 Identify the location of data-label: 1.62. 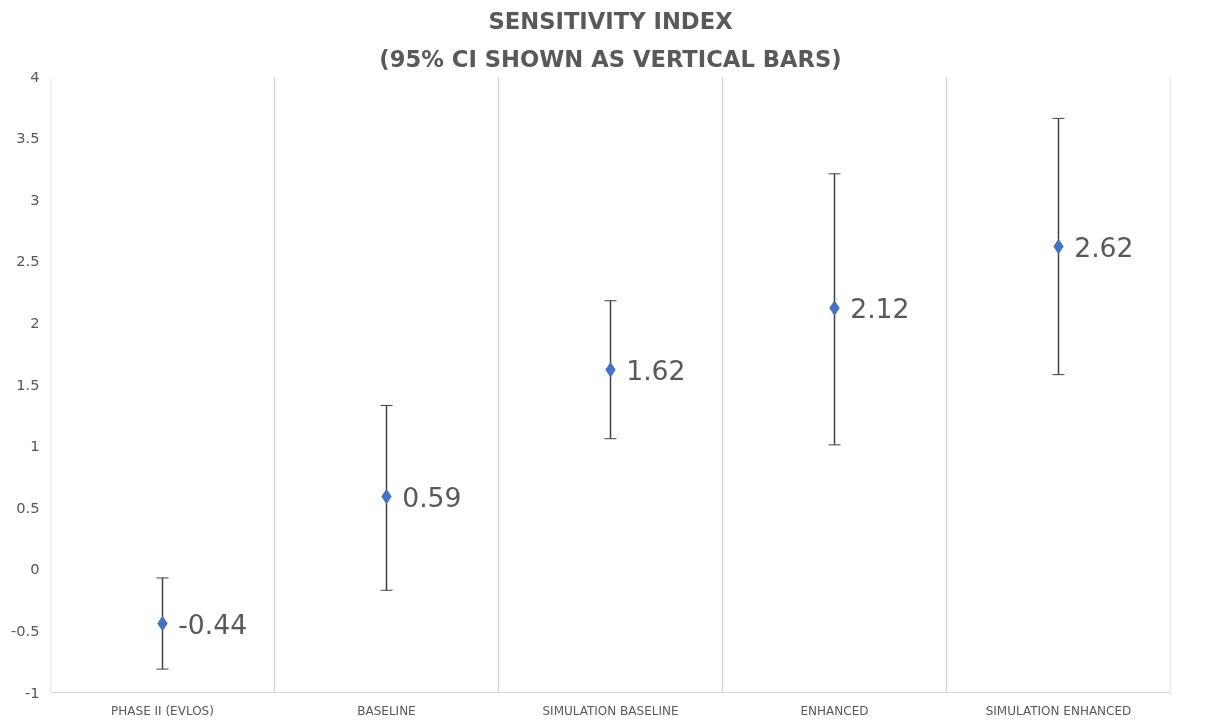
(656, 370).